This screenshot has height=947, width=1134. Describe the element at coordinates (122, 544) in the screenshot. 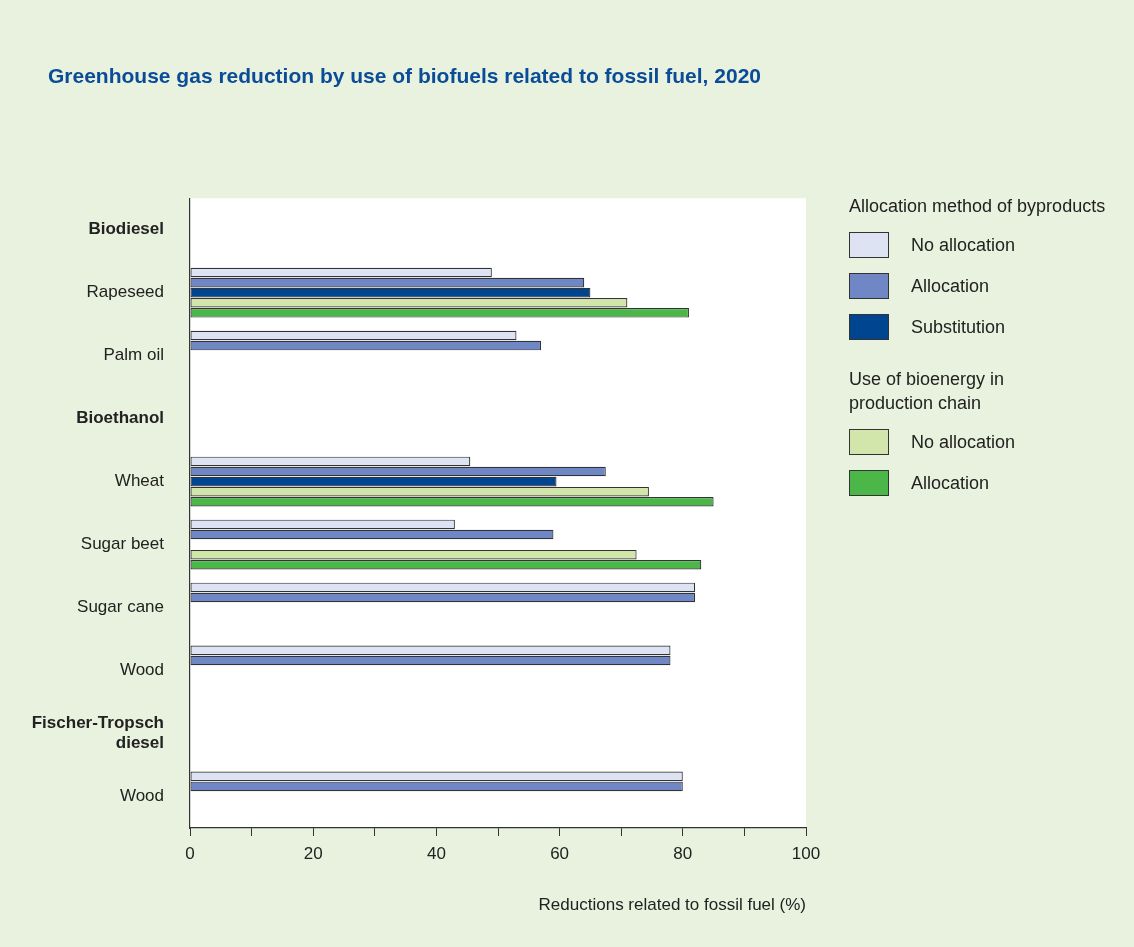

I see `y-tick-label: Sugar beet` at that location.